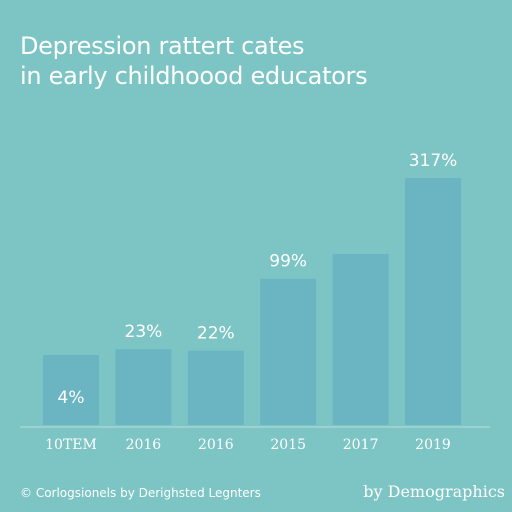 The image size is (512, 512). I want to click on bar-label-0: 4%, so click(71, 398).